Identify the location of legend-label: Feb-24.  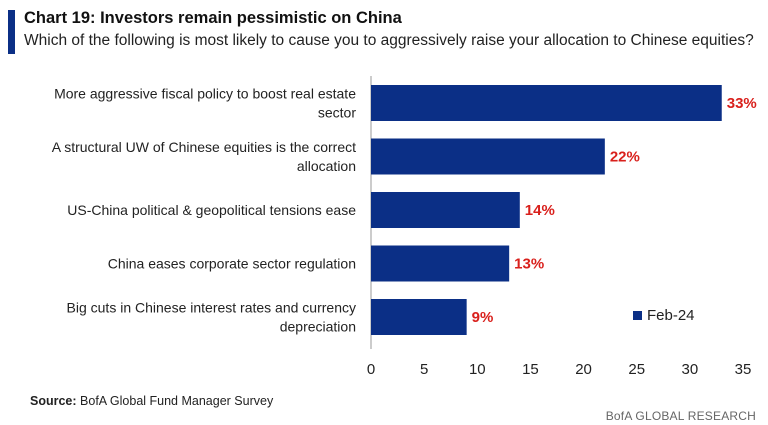
(671, 315).